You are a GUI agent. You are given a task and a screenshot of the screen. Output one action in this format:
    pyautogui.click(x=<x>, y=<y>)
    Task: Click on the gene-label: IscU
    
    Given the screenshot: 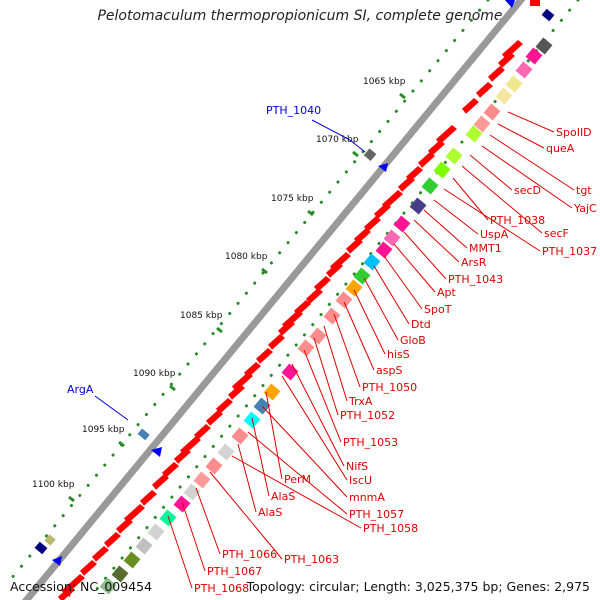 What is the action you would take?
    pyautogui.click(x=360, y=480)
    